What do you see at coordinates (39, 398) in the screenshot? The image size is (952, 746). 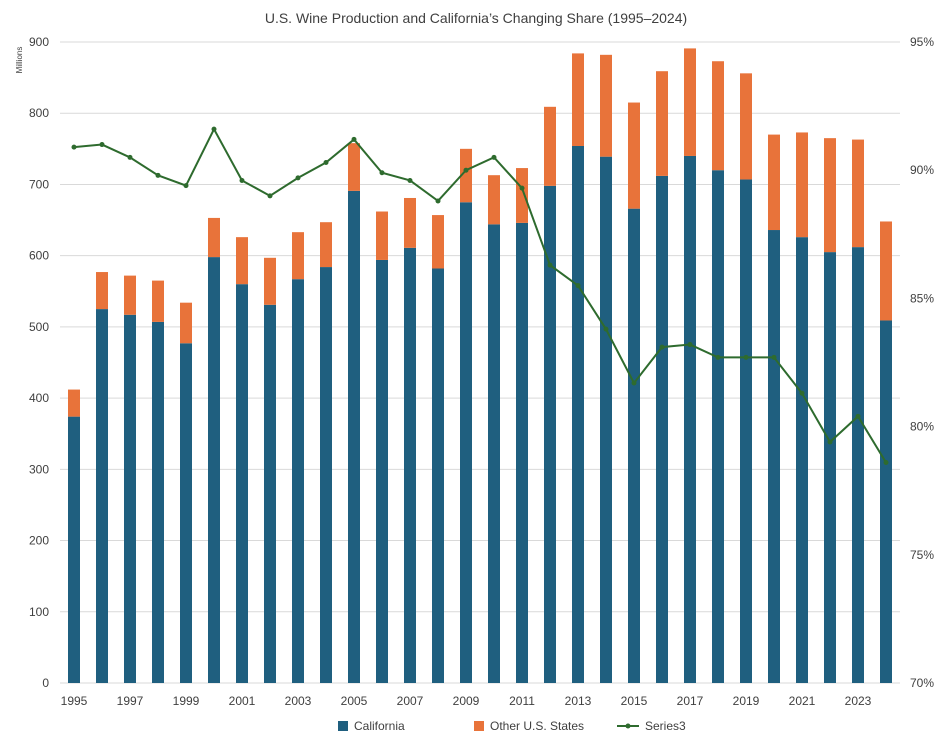 I see `y-tick-label: 400` at bounding box center [39, 398].